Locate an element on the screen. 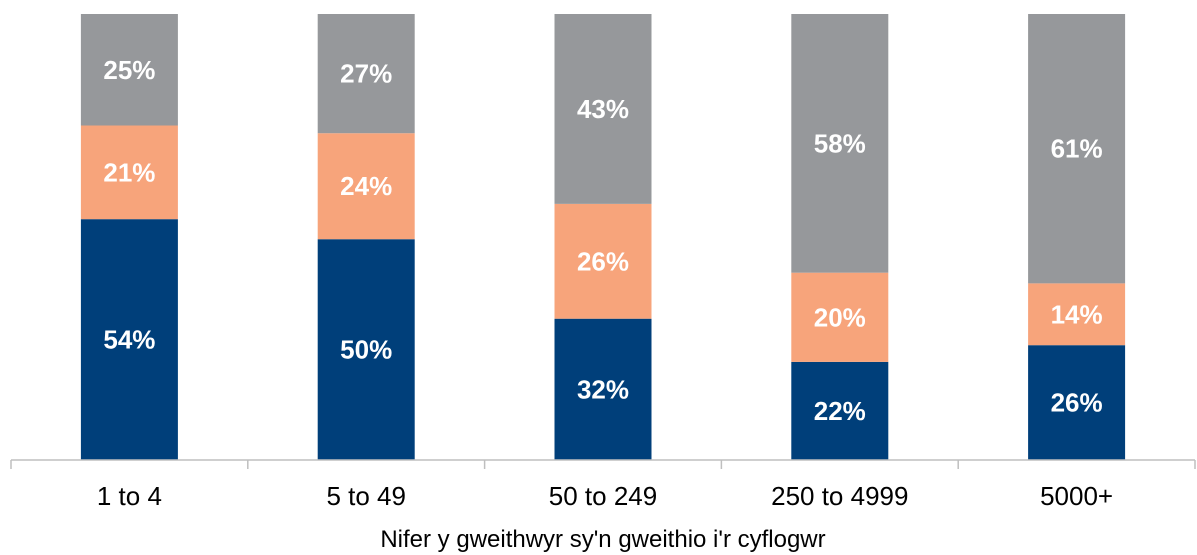 The width and height of the screenshot is (1197, 555). x-tick-label: 5 to 49 is located at coordinates (366, 496).